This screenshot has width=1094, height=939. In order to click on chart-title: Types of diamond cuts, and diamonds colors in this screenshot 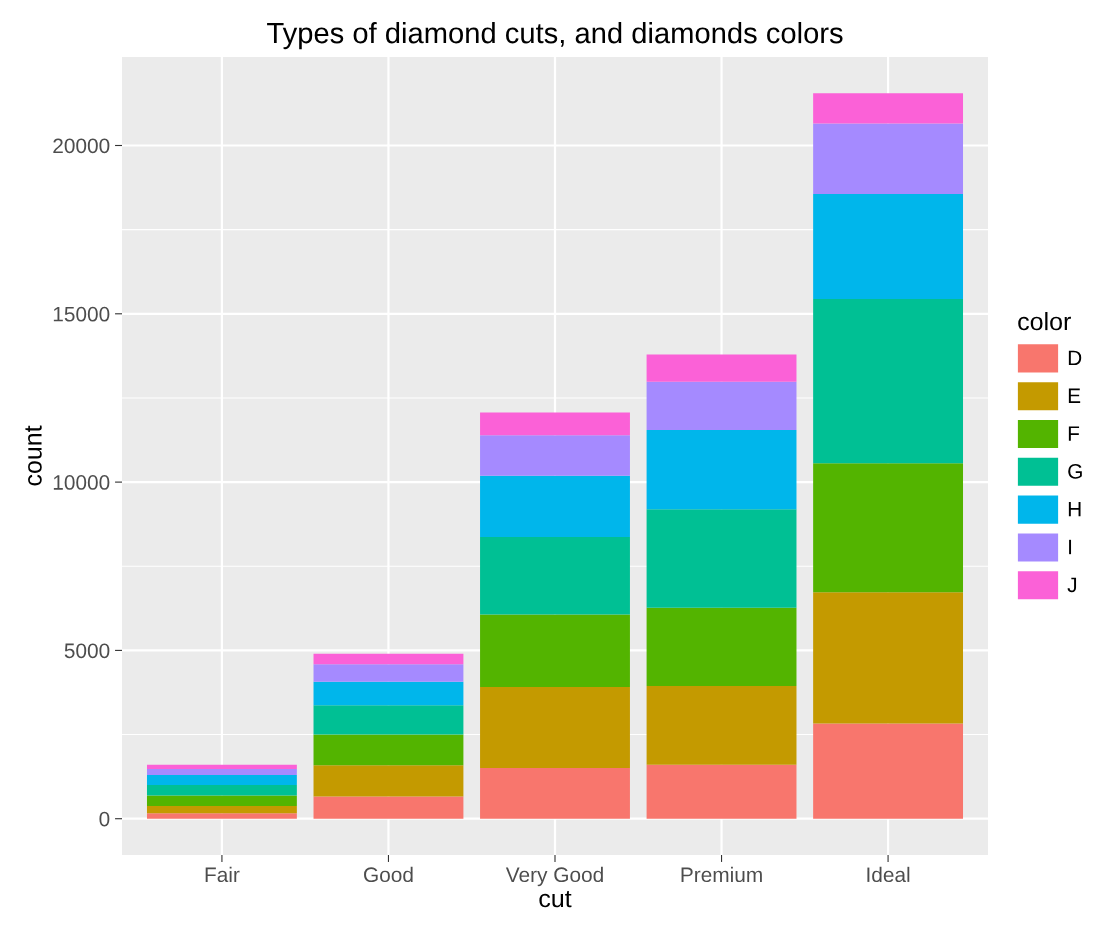, I will do `click(555, 35)`.